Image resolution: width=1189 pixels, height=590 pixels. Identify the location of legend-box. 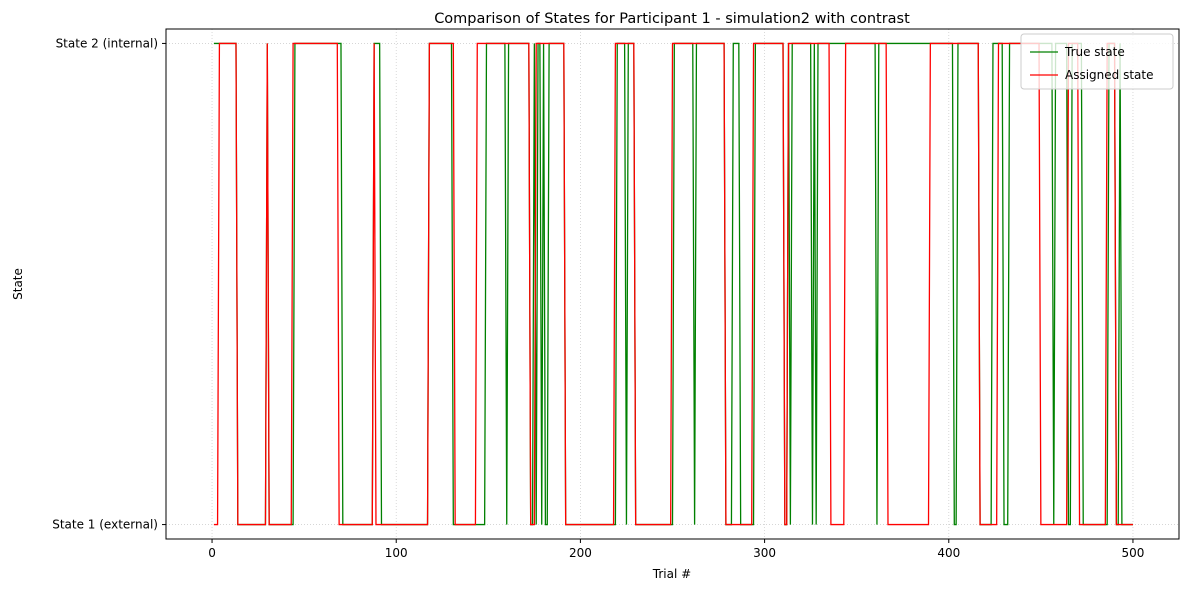
(1097, 61).